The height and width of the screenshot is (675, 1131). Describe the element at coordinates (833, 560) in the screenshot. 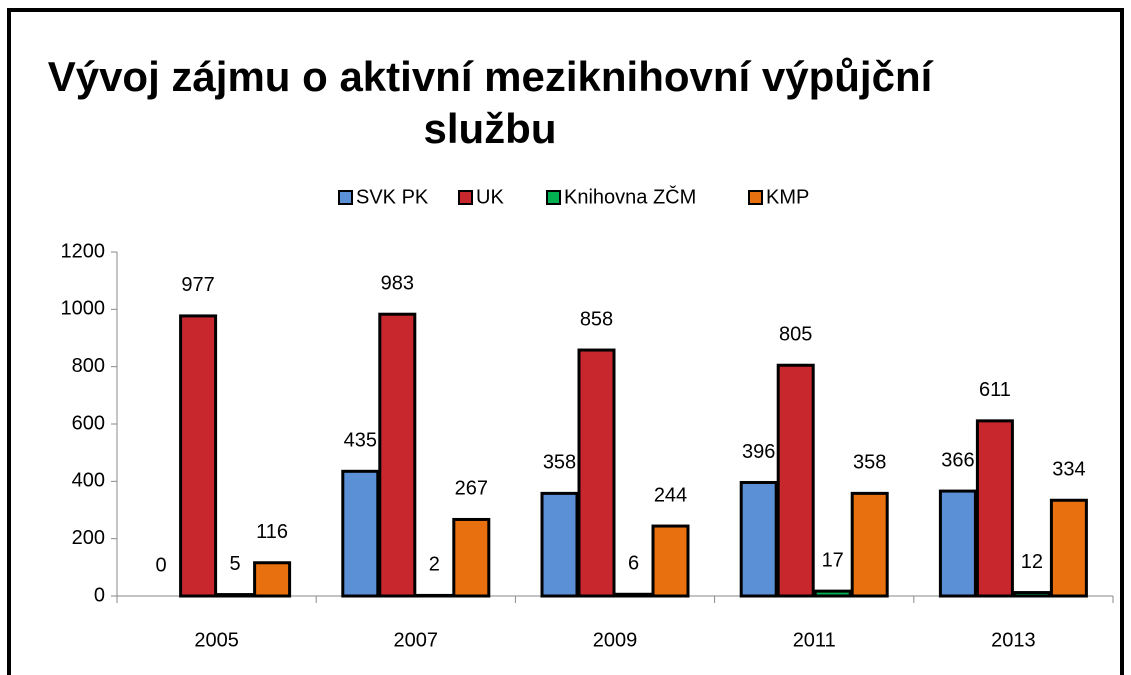

I see `value-label: 17` at that location.